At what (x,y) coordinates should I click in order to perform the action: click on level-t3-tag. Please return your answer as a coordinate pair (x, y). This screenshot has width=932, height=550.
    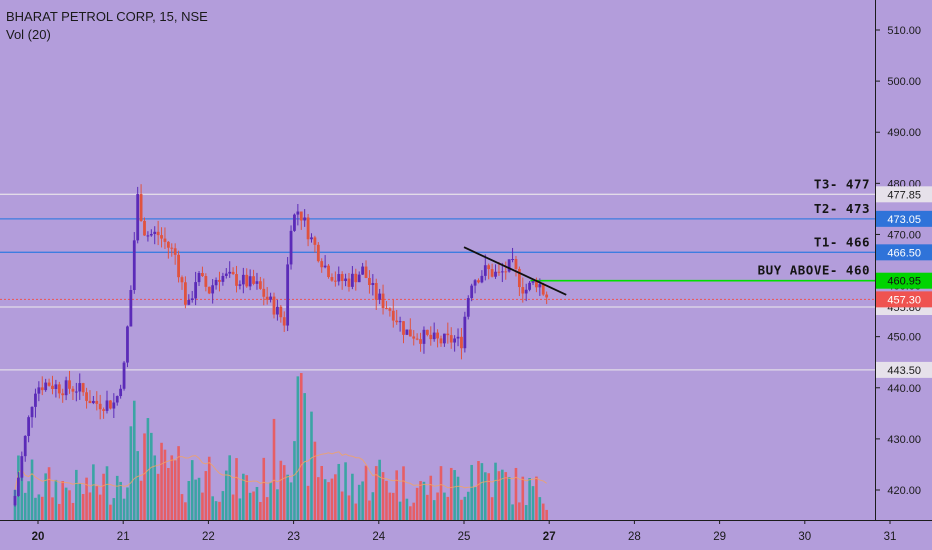
    Looking at the image, I should click on (904, 194).